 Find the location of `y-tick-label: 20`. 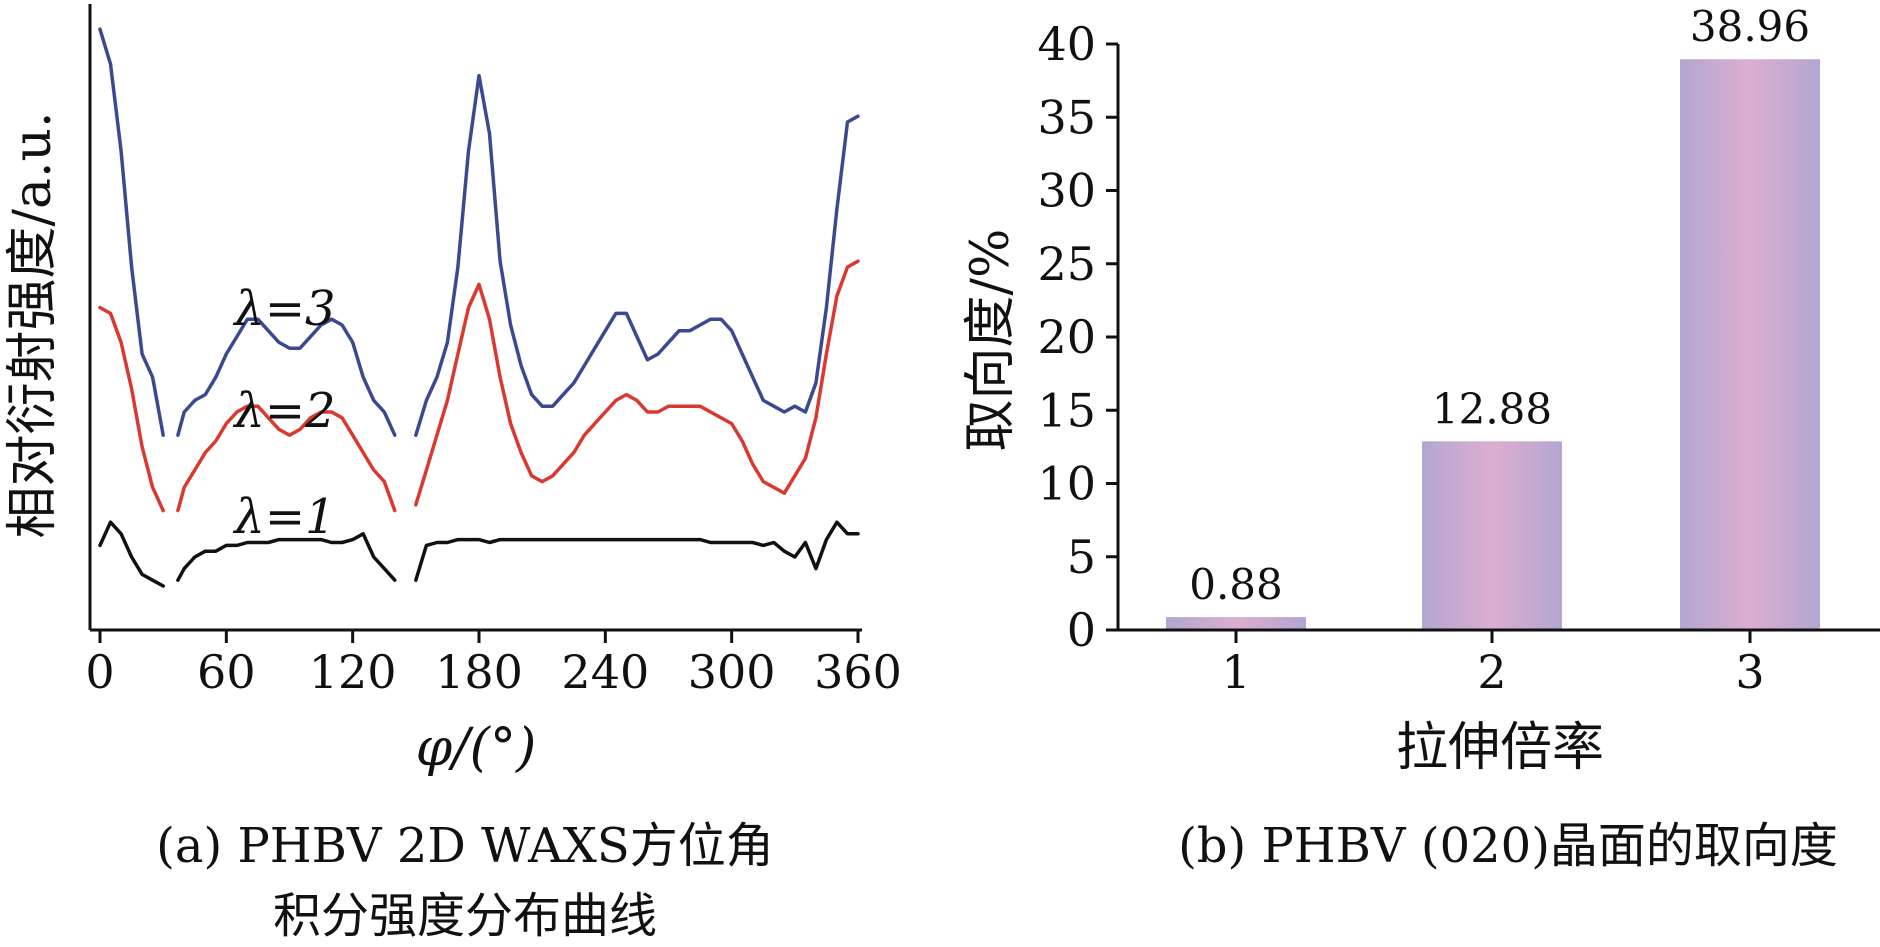

y-tick-label: 20 is located at coordinates (1066, 337).